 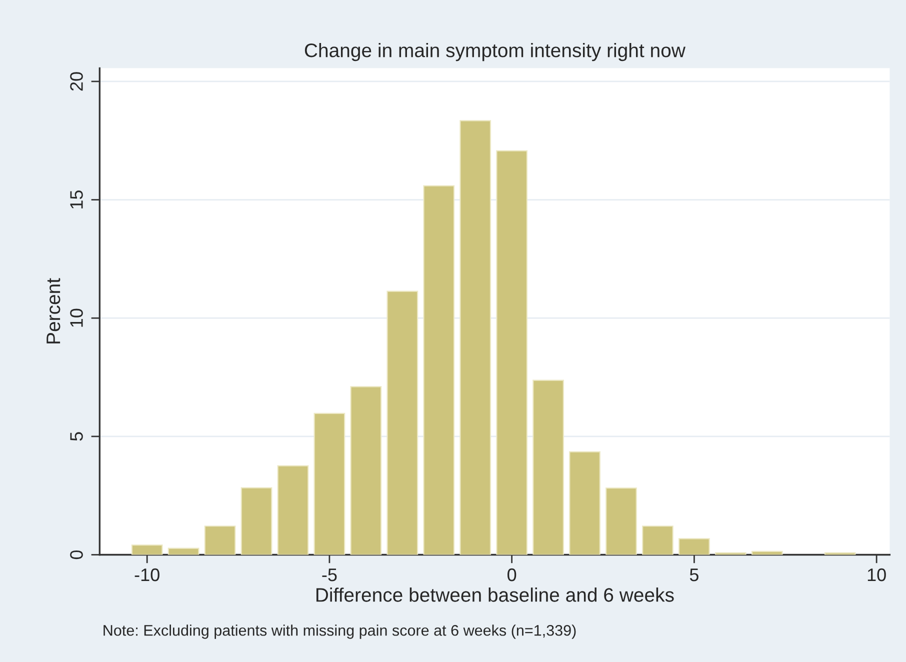 I want to click on x-tick-label: 0, so click(x=512, y=575).